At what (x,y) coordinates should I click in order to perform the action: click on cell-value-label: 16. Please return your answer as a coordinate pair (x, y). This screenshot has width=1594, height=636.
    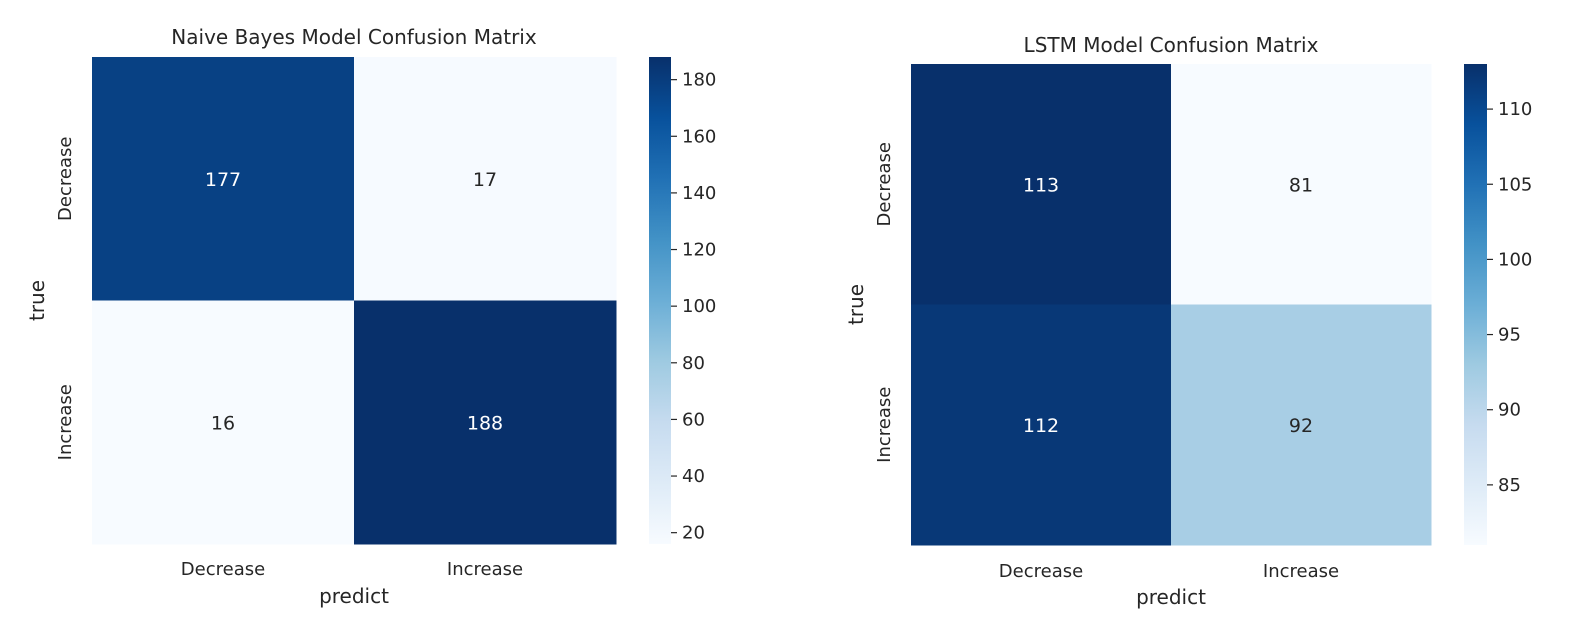
    Looking at the image, I should click on (223, 423).